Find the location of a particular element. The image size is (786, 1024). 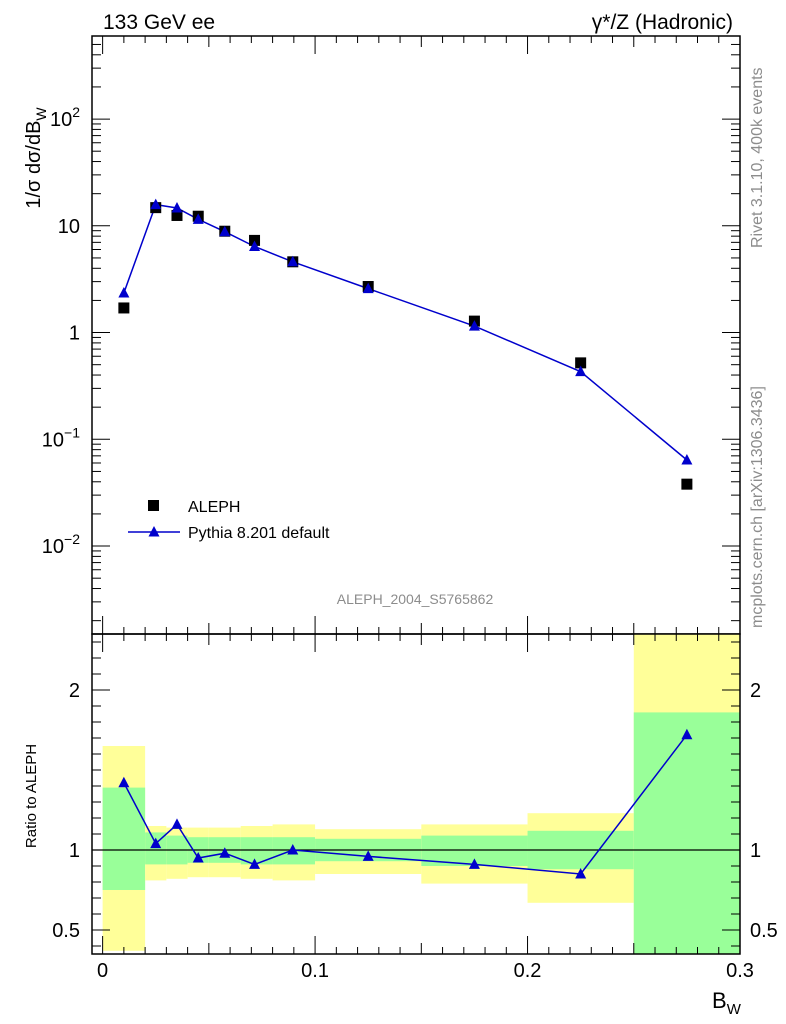

main-y-tick-label: 10 is located at coordinates (69, 227).